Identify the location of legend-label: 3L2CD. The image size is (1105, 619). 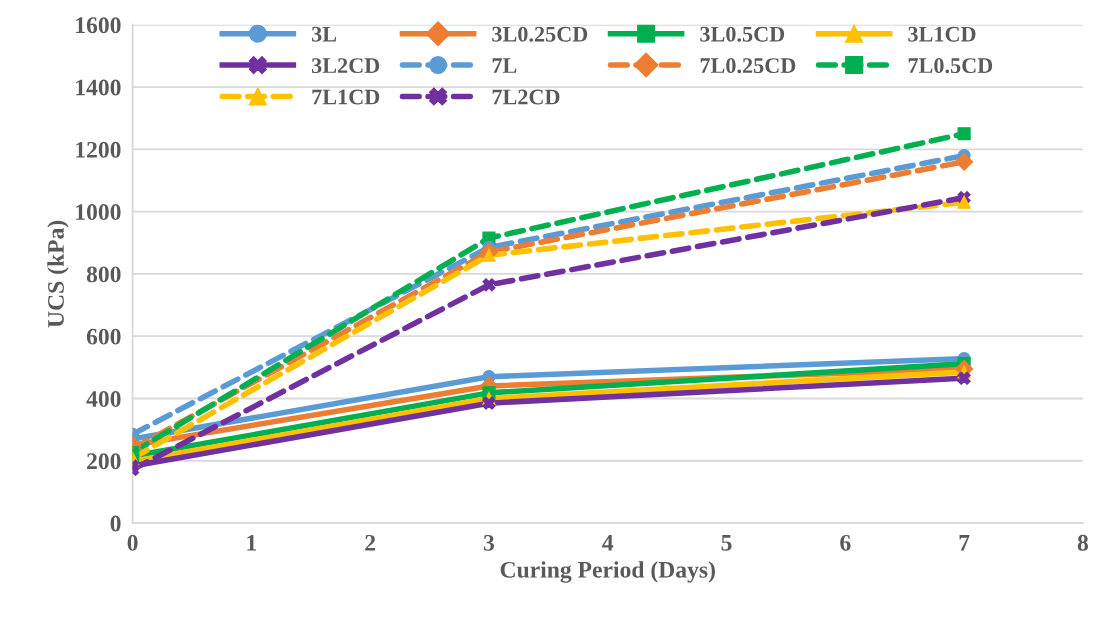
(345, 66).